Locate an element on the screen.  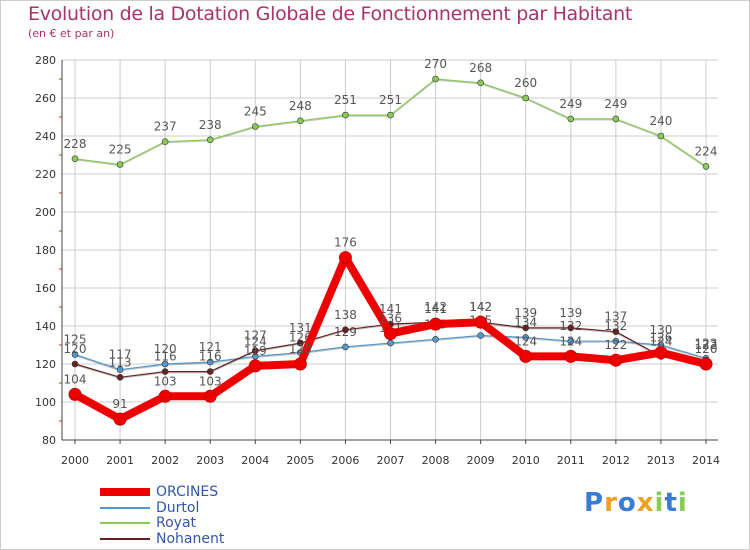
y-tick-label: 100 is located at coordinates (45, 402).